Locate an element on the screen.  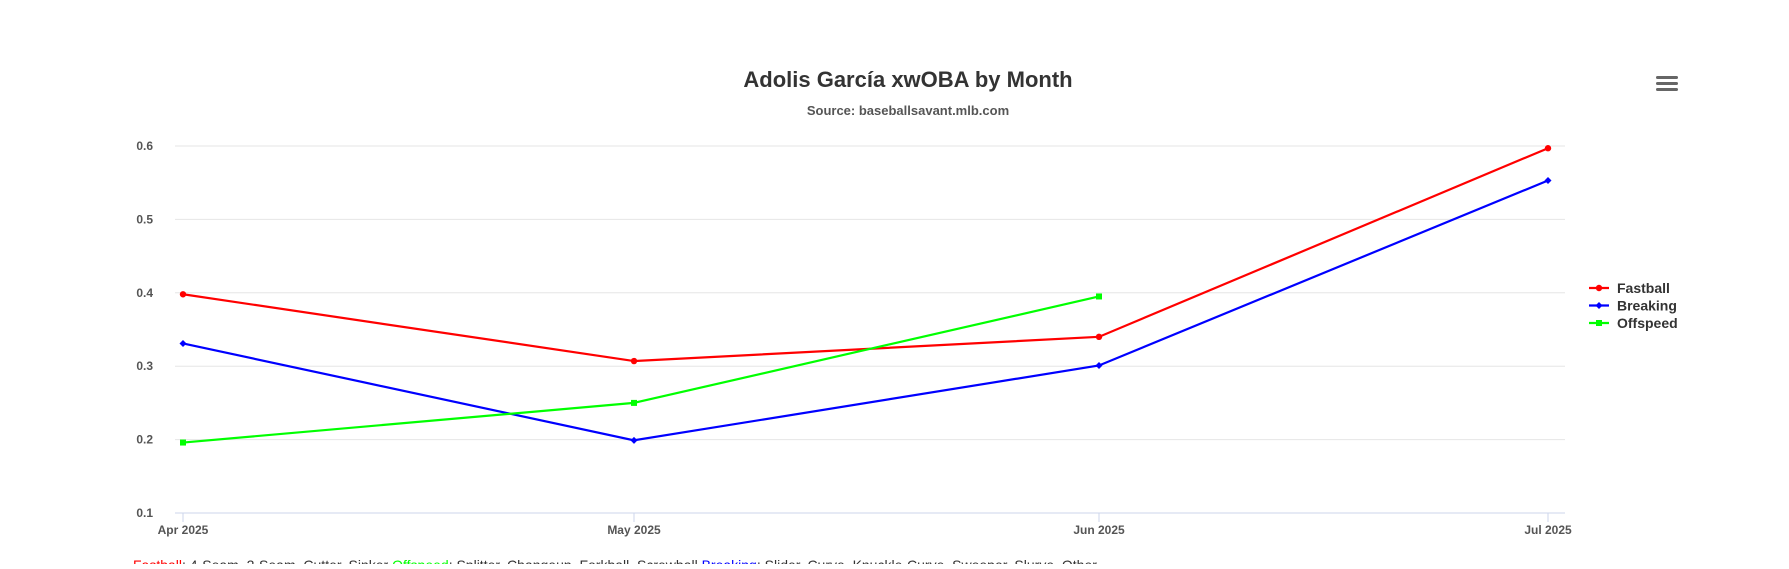
hamburger-menu-icon is located at coordinates (1667, 83).